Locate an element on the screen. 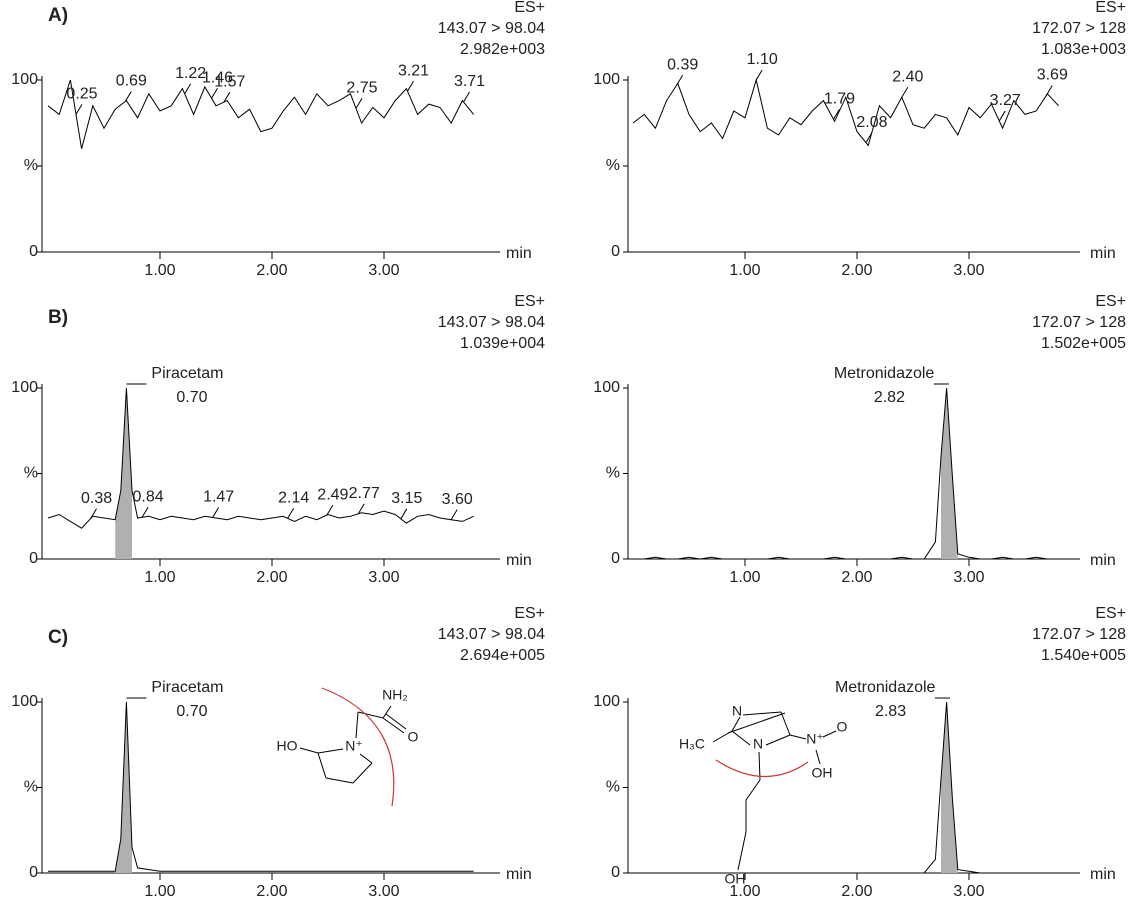 This screenshot has height=905, width=1128. peak-label: 3.69 is located at coordinates (1052, 75).